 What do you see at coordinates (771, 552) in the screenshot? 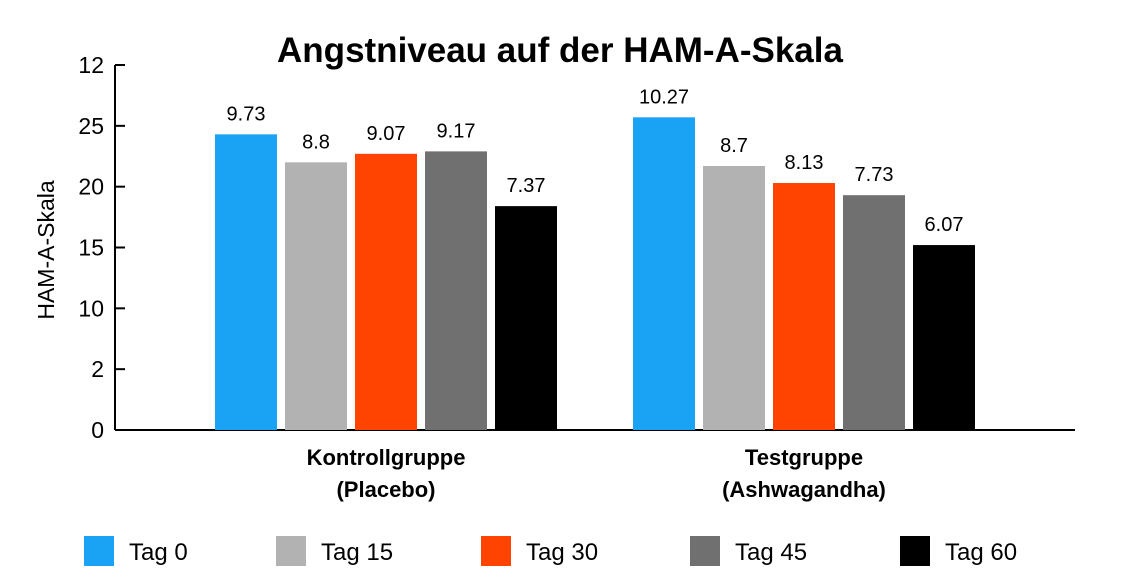
I see `legend-label: Tag 45` at bounding box center [771, 552].